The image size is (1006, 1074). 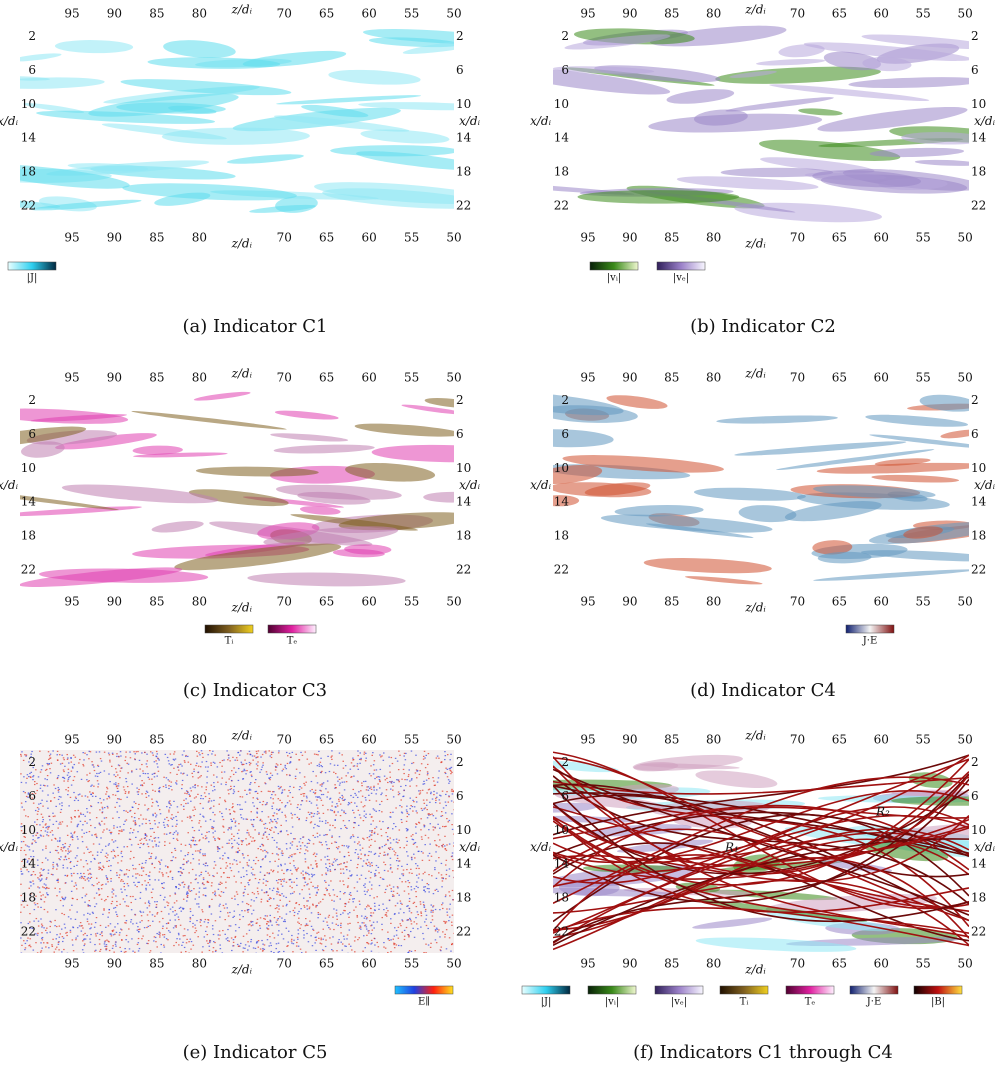 What do you see at coordinates (713, 378) in the screenshot?
I see `x-tick-label: 80` at bounding box center [713, 378].